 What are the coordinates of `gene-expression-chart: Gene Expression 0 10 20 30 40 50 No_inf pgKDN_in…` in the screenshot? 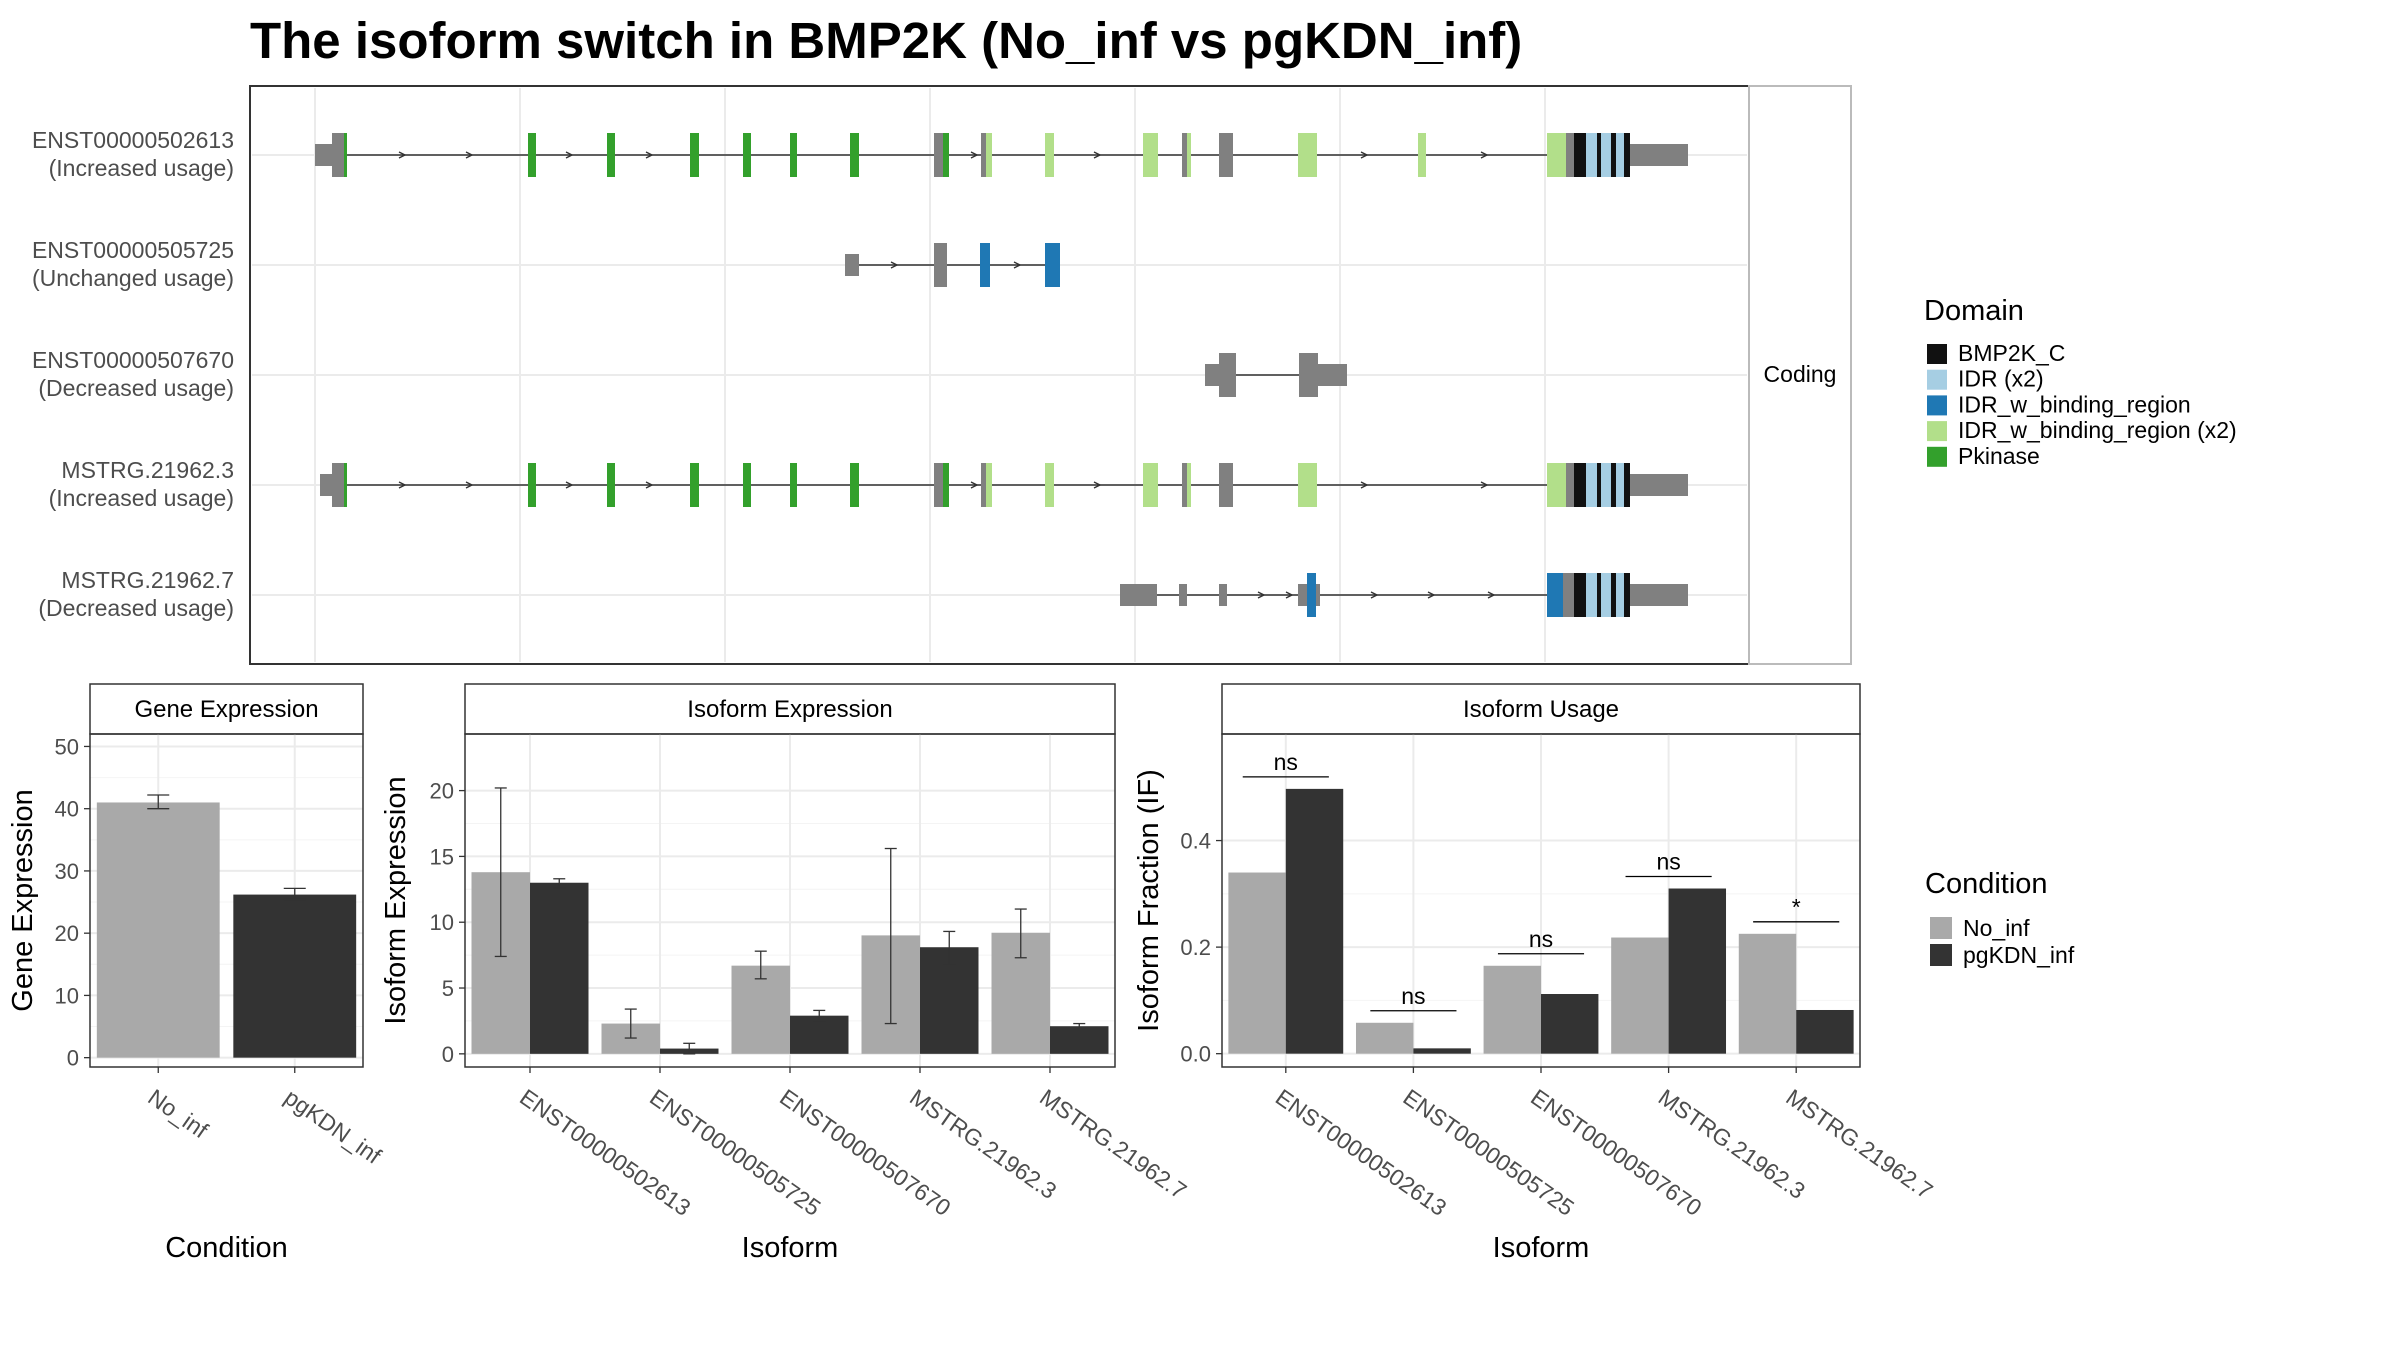 It's located at (197, 973).